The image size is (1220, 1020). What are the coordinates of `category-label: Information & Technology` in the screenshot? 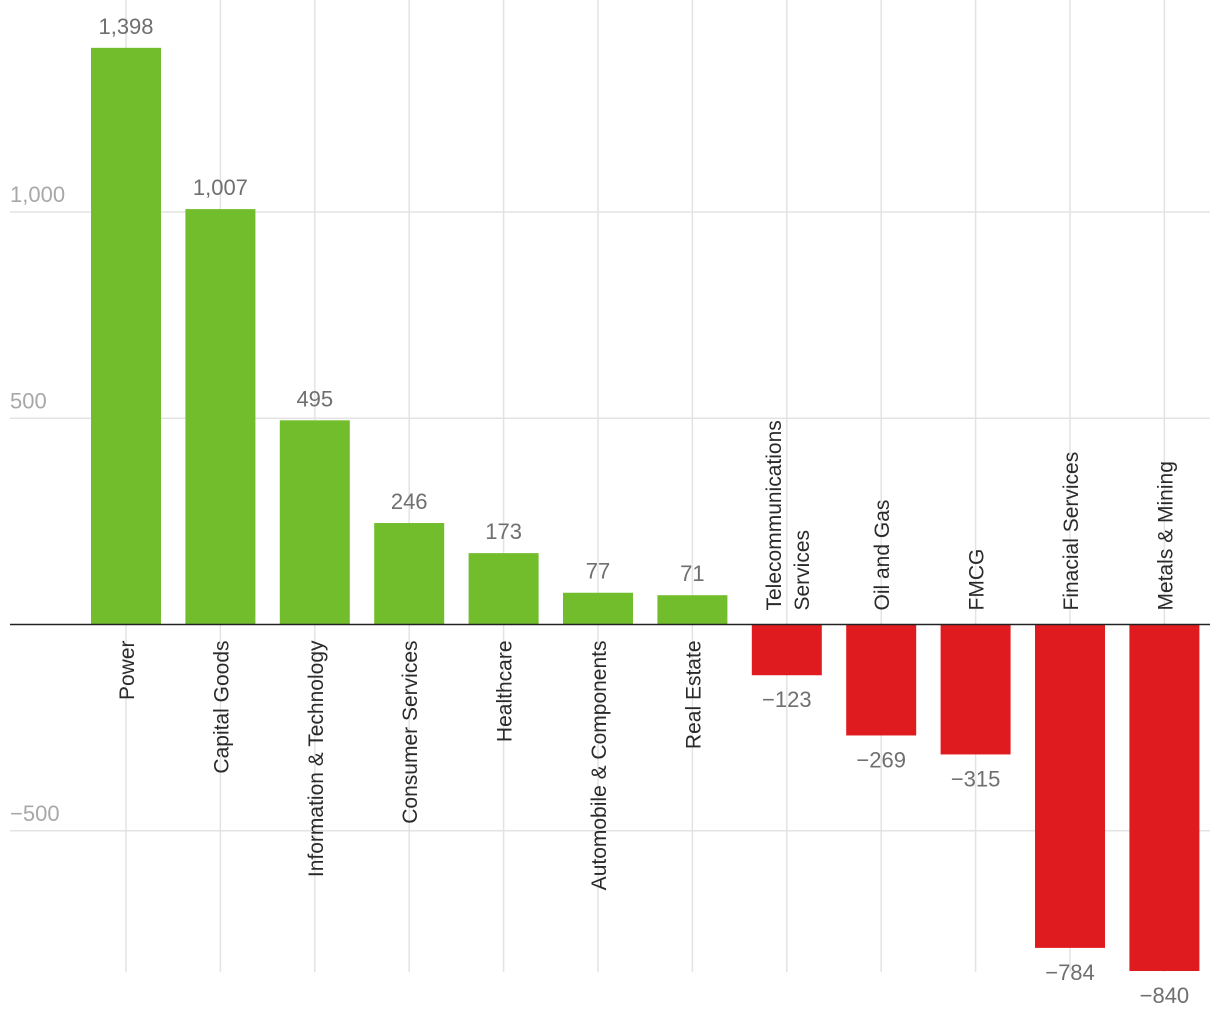 It's located at (316, 758).